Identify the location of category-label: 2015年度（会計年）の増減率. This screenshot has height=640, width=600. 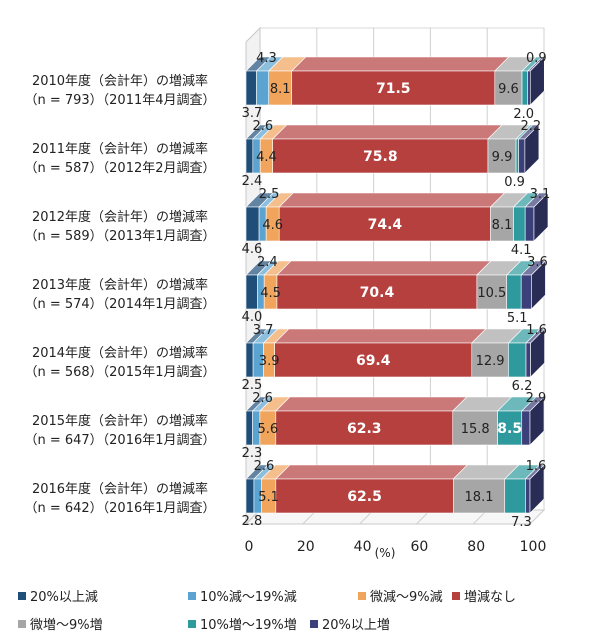
(120, 421).